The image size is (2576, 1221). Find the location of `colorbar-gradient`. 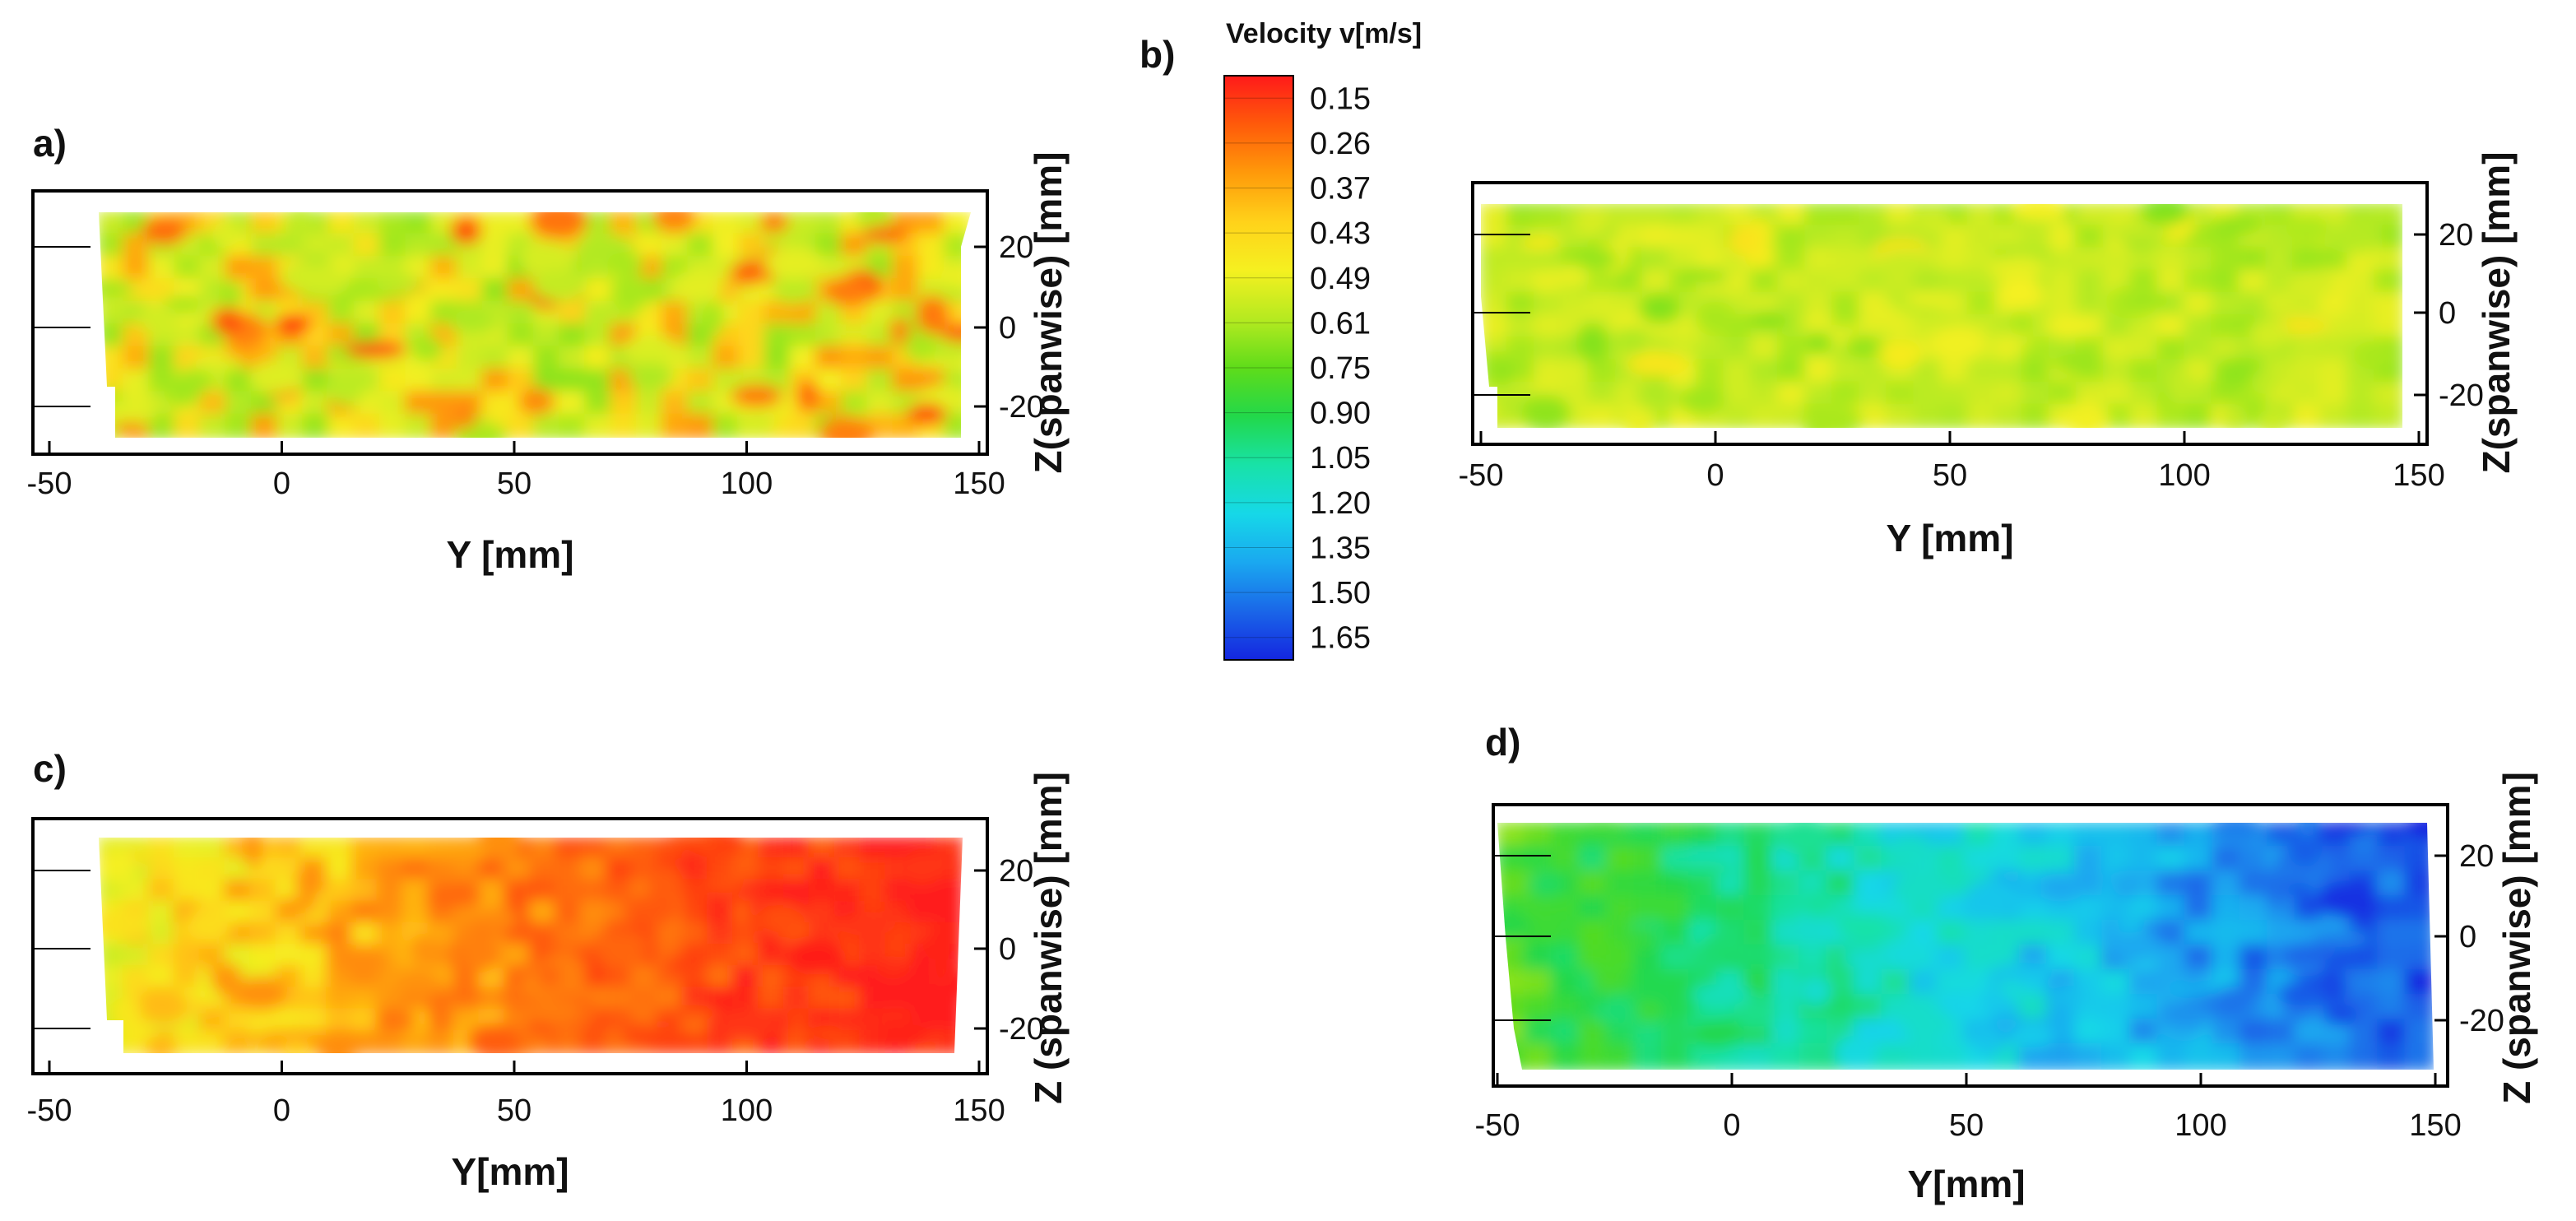

colorbar-gradient is located at coordinates (1258, 368).